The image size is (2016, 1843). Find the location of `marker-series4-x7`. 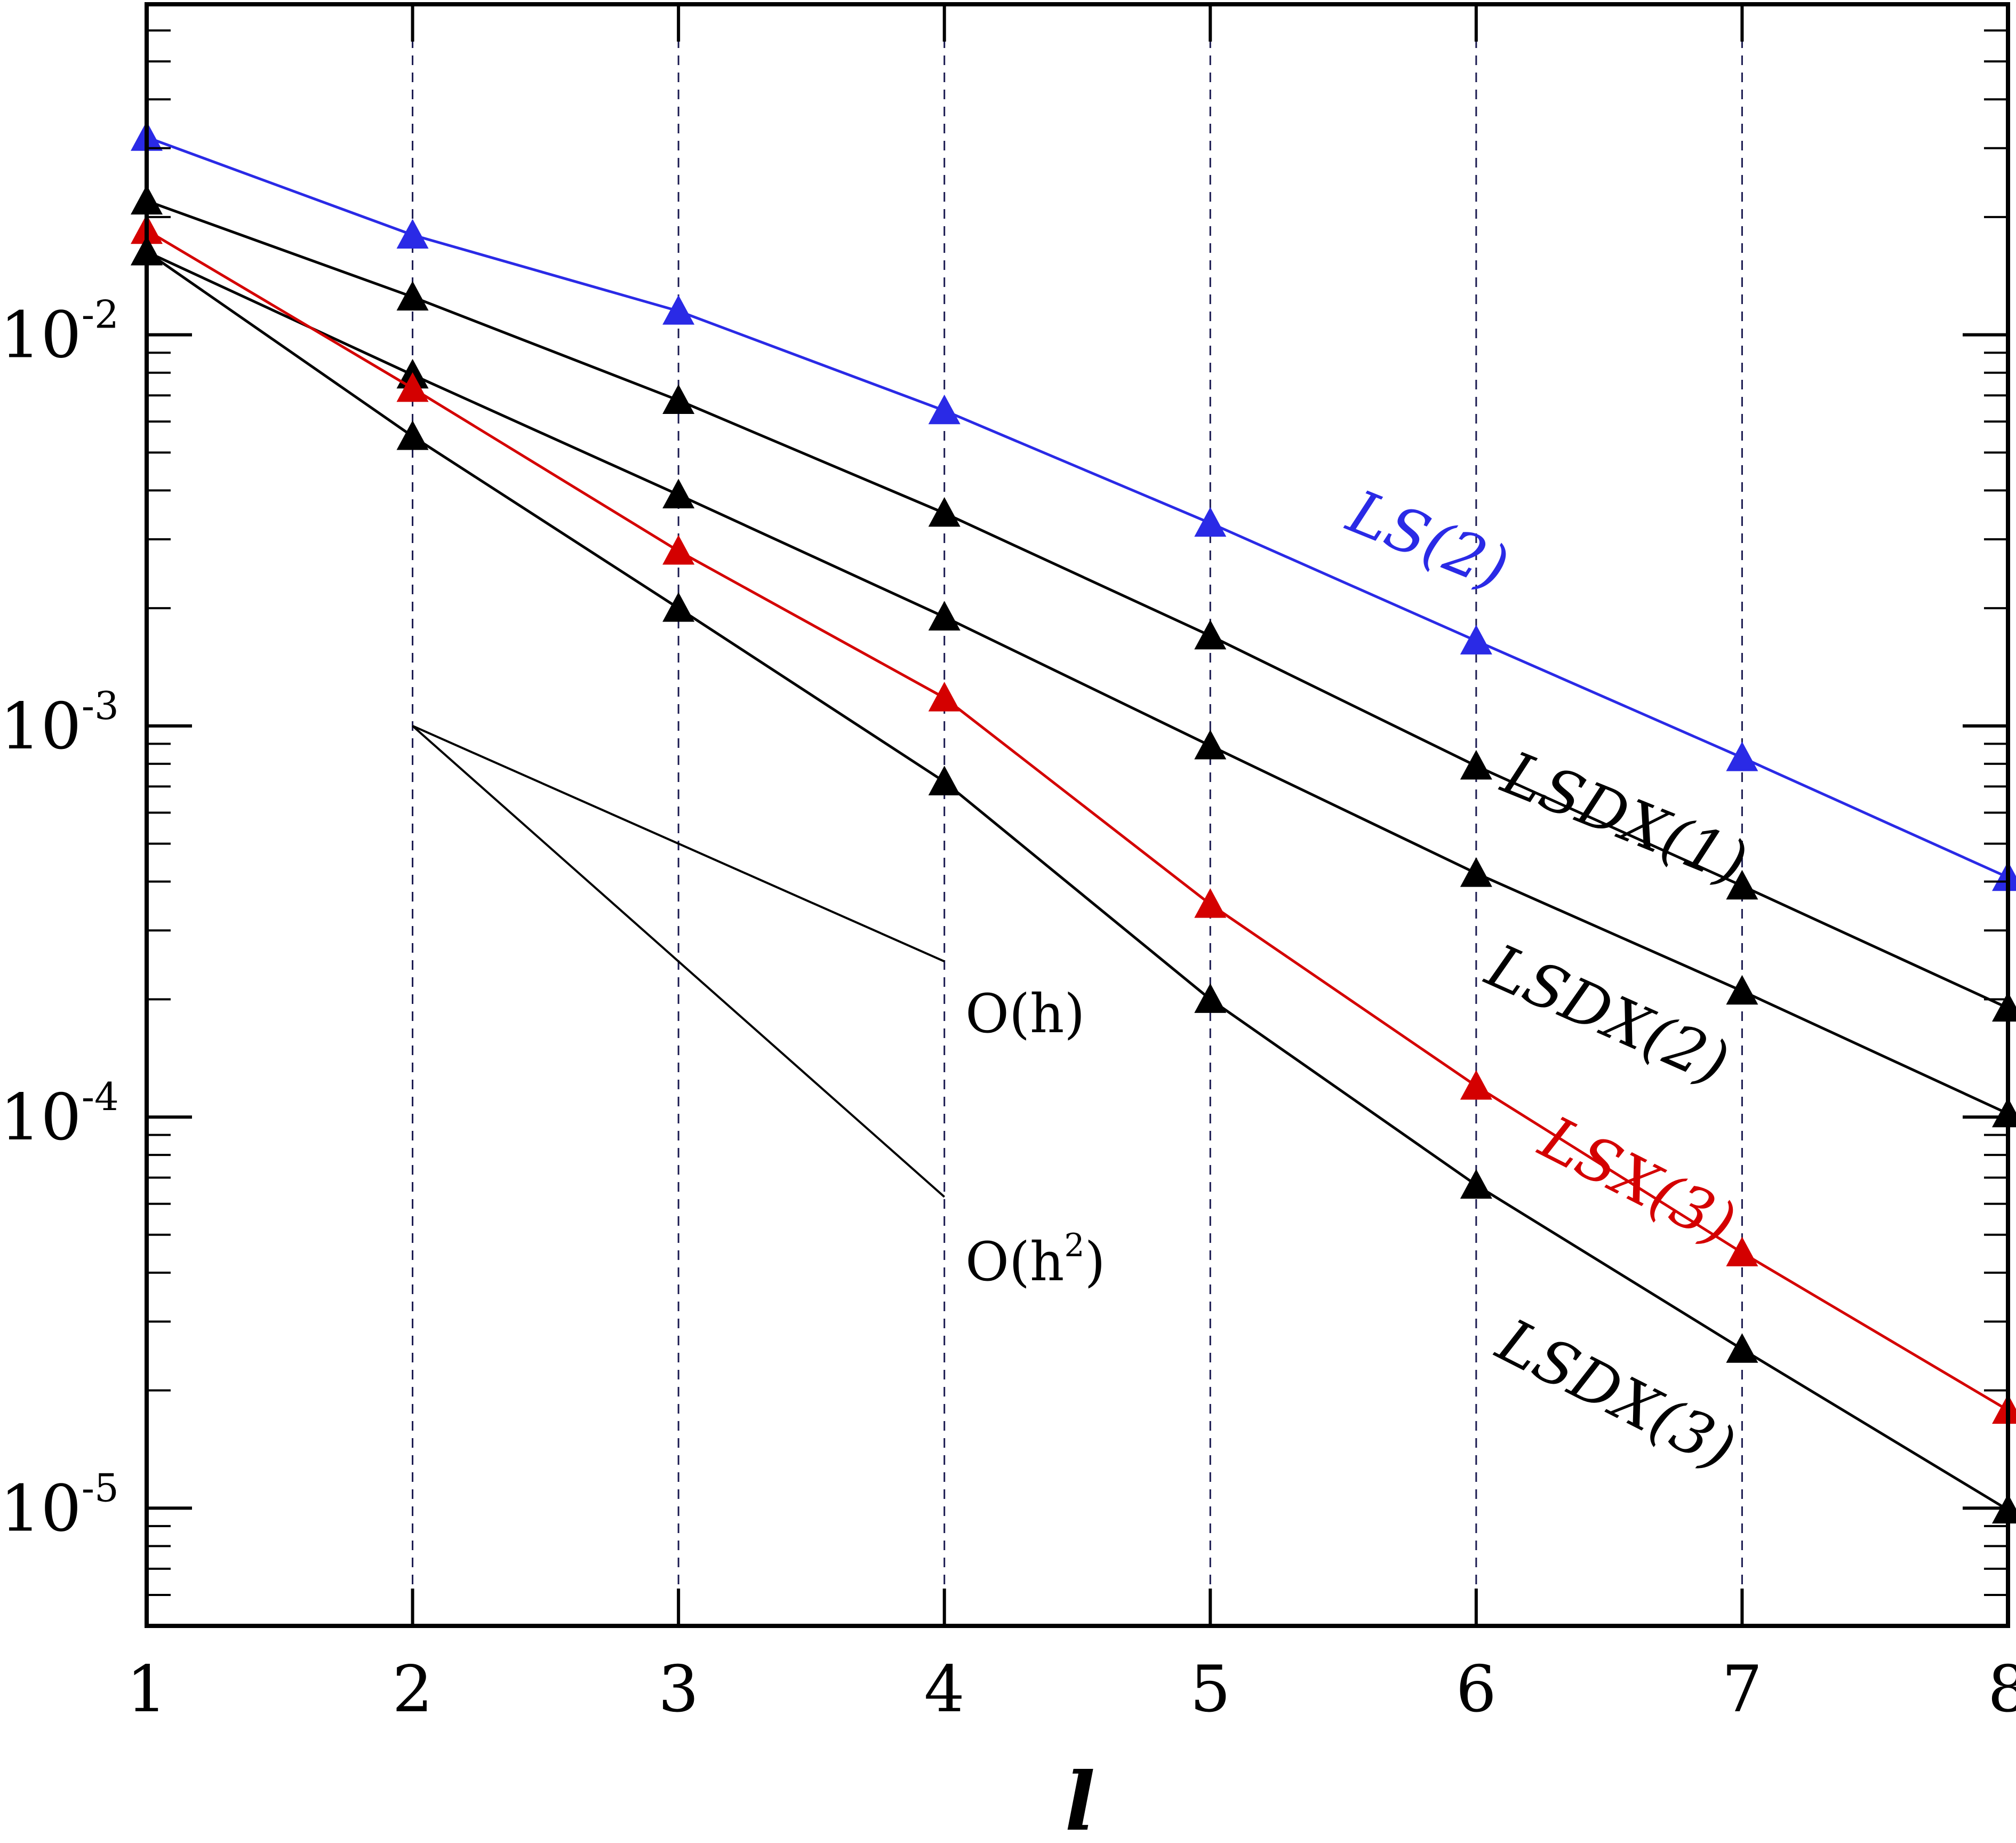

marker-series4-x7 is located at coordinates (1742, 1251).